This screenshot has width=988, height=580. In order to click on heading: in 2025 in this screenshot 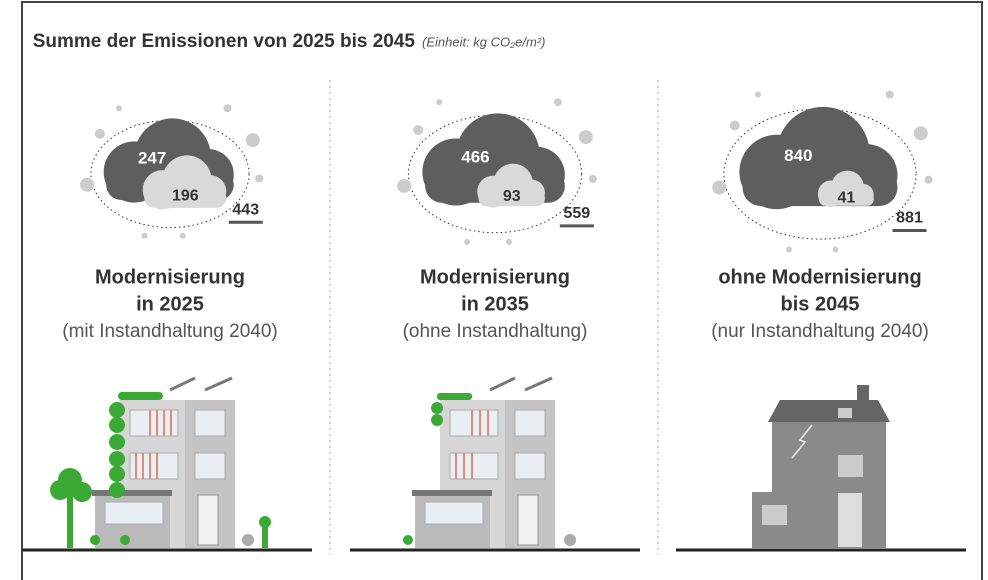, I will do `click(170, 304)`.